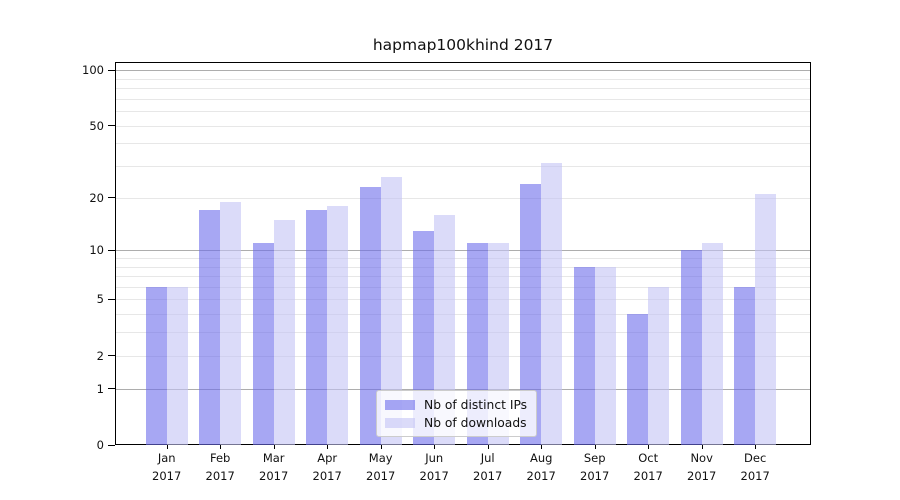  I want to click on y-tick-label: 1, so click(100, 388).